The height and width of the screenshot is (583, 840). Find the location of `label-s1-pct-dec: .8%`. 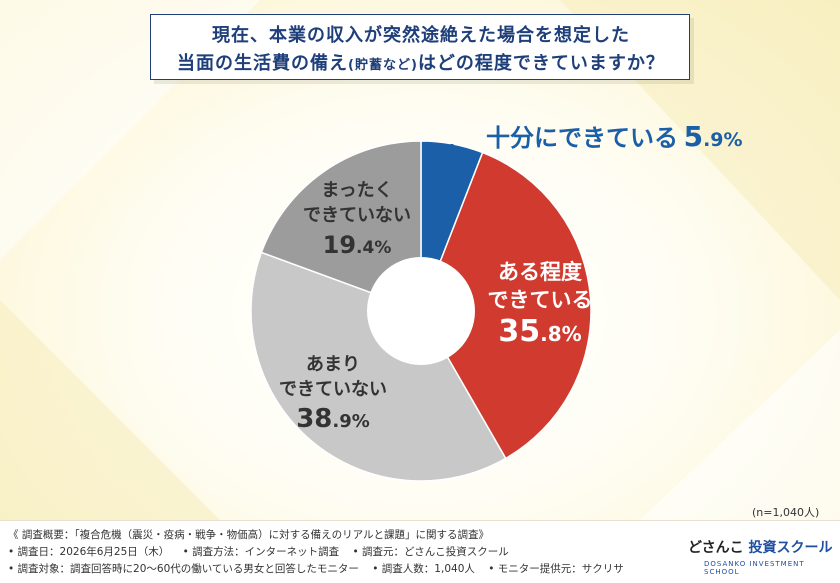

label-s1-pct-dec: .8% is located at coordinates (561, 334).